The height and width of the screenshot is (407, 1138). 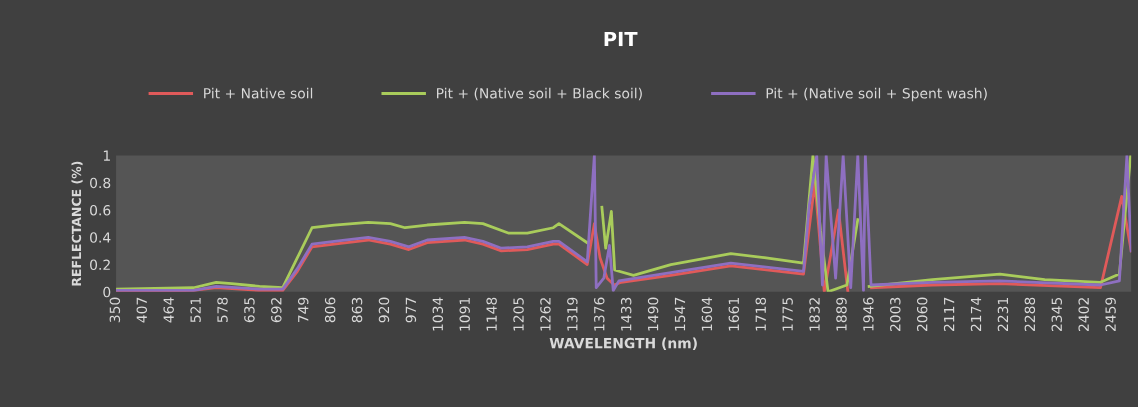 I want to click on x-tick-label: 2345, so click(x=1057, y=314).